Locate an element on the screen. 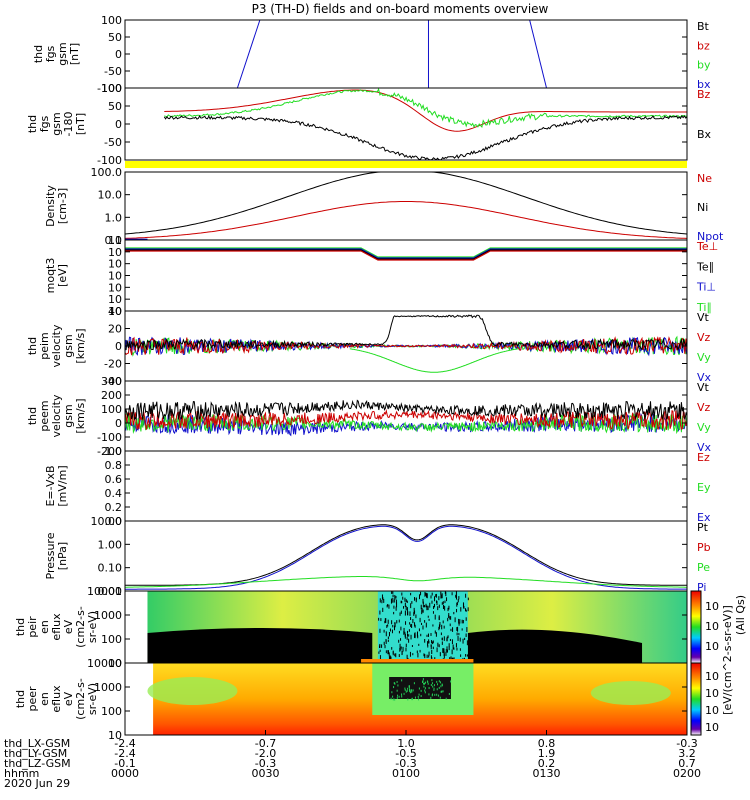 The height and width of the screenshot is (800, 750). panel-frame-density is located at coordinates (406, 206).